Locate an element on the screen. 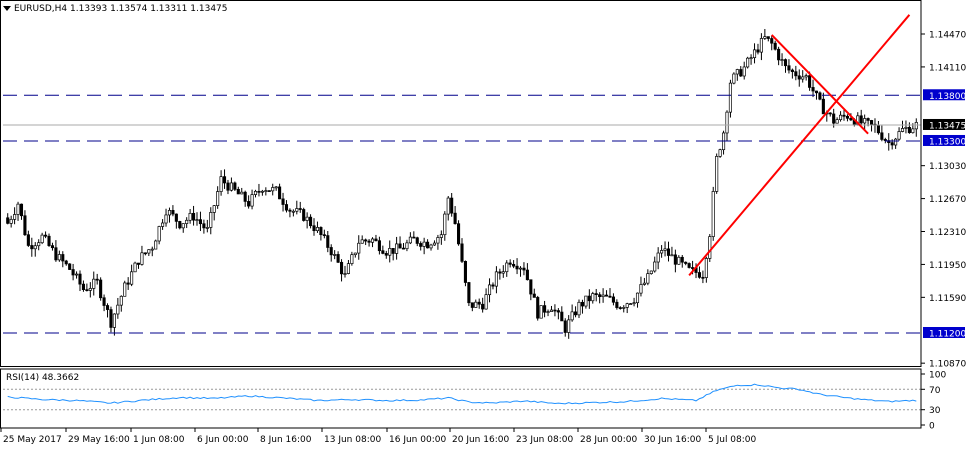  y-tick-label: 1.13300 is located at coordinates (947, 142).